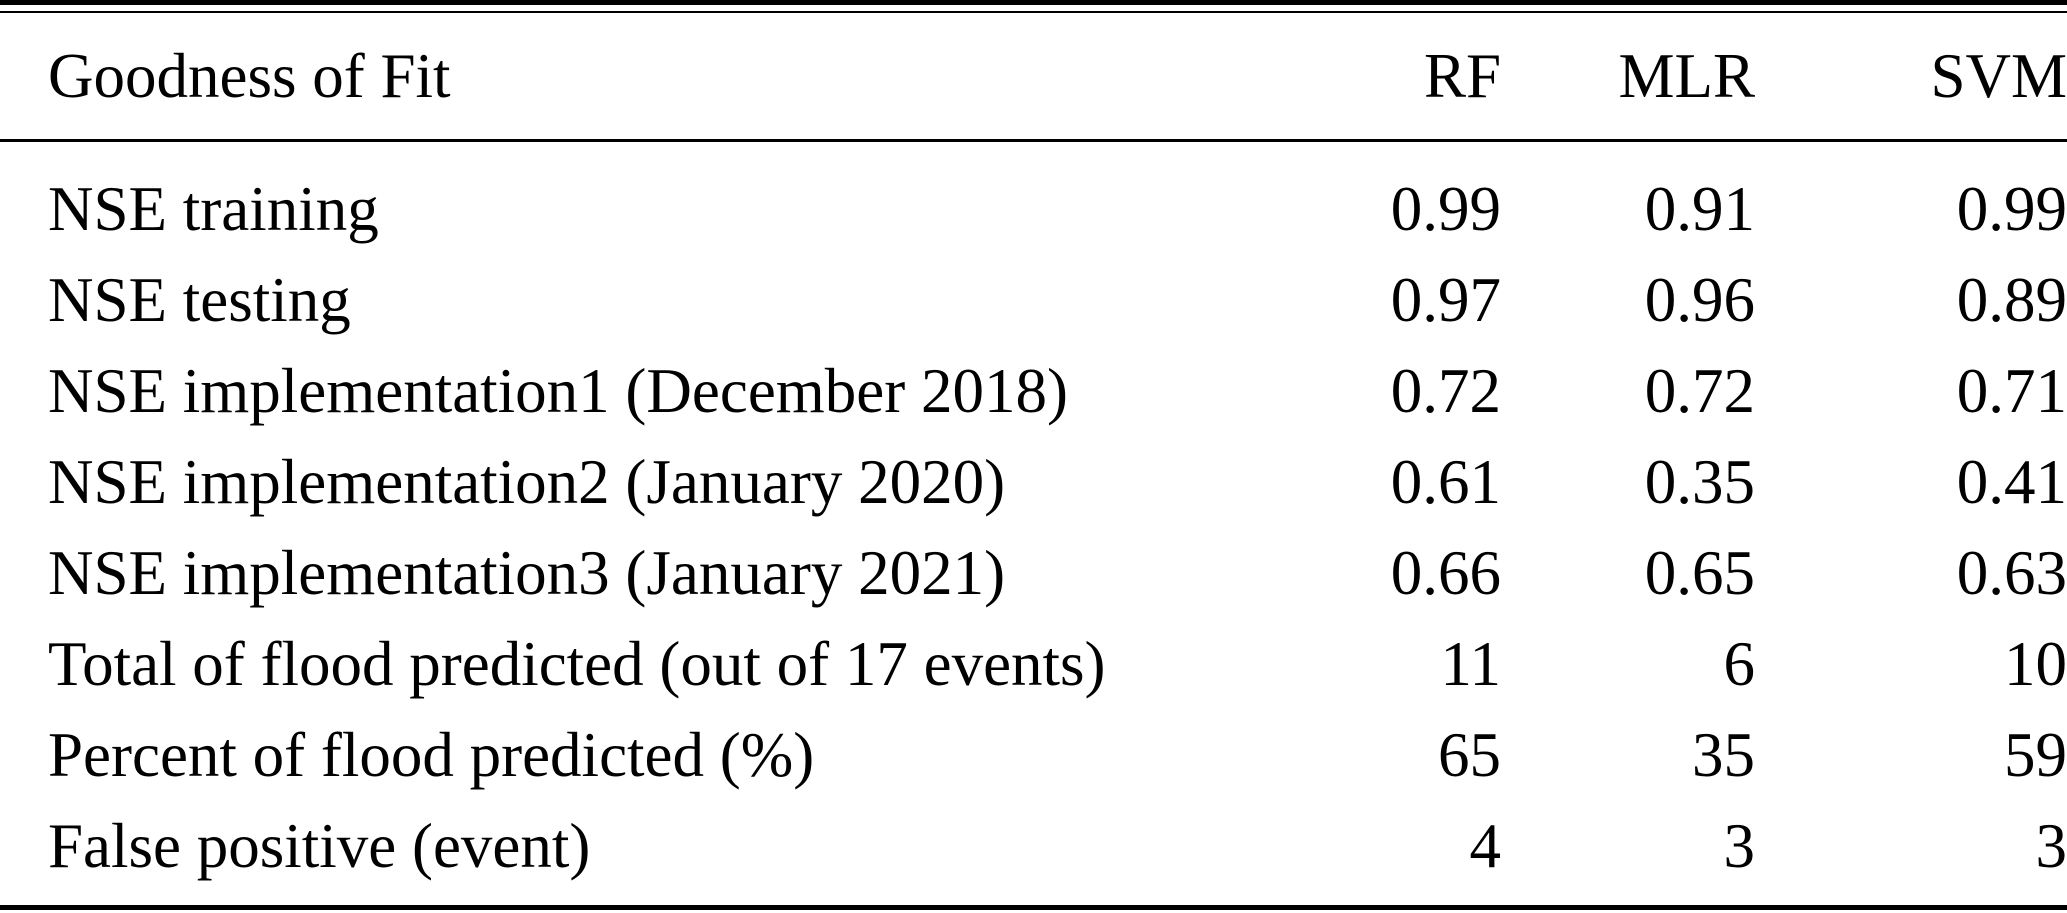 The height and width of the screenshot is (913, 2067). What do you see at coordinates (2011, 482) in the screenshot?
I see `cell-svm: 0.41` at bounding box center [2011, 482].